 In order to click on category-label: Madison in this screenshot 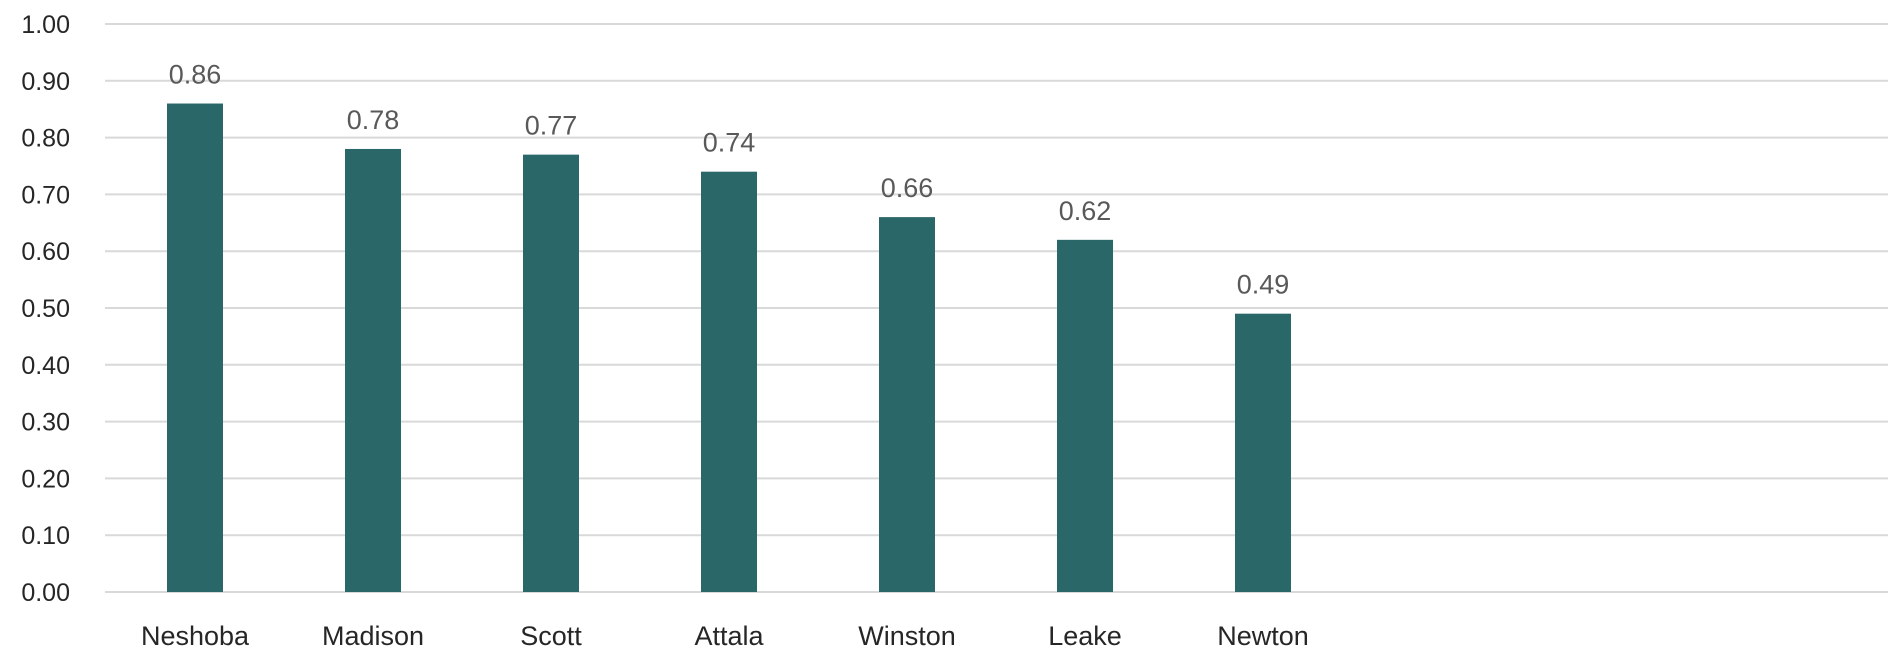, I will do `click(373, 635)`.